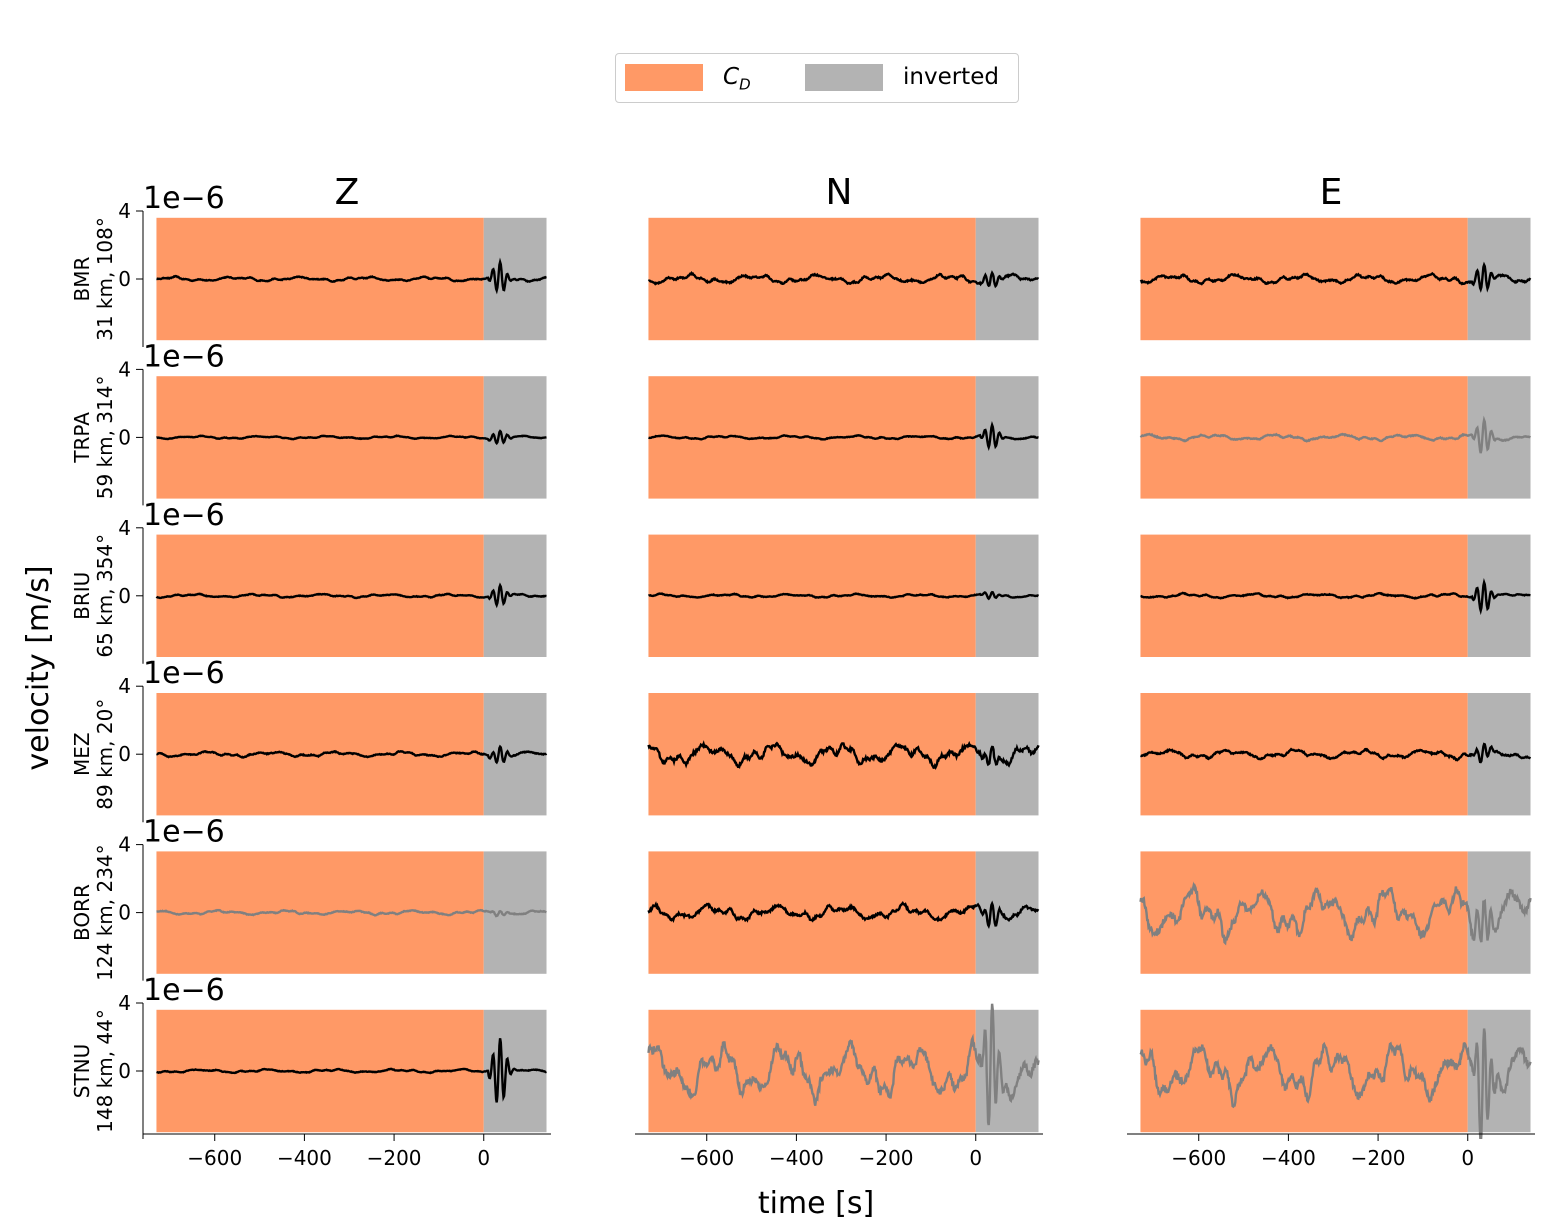 Image resolution: width=1546 pixels, height=1229 pixels. I want to click on station-name: BMR, so click(82, 278).